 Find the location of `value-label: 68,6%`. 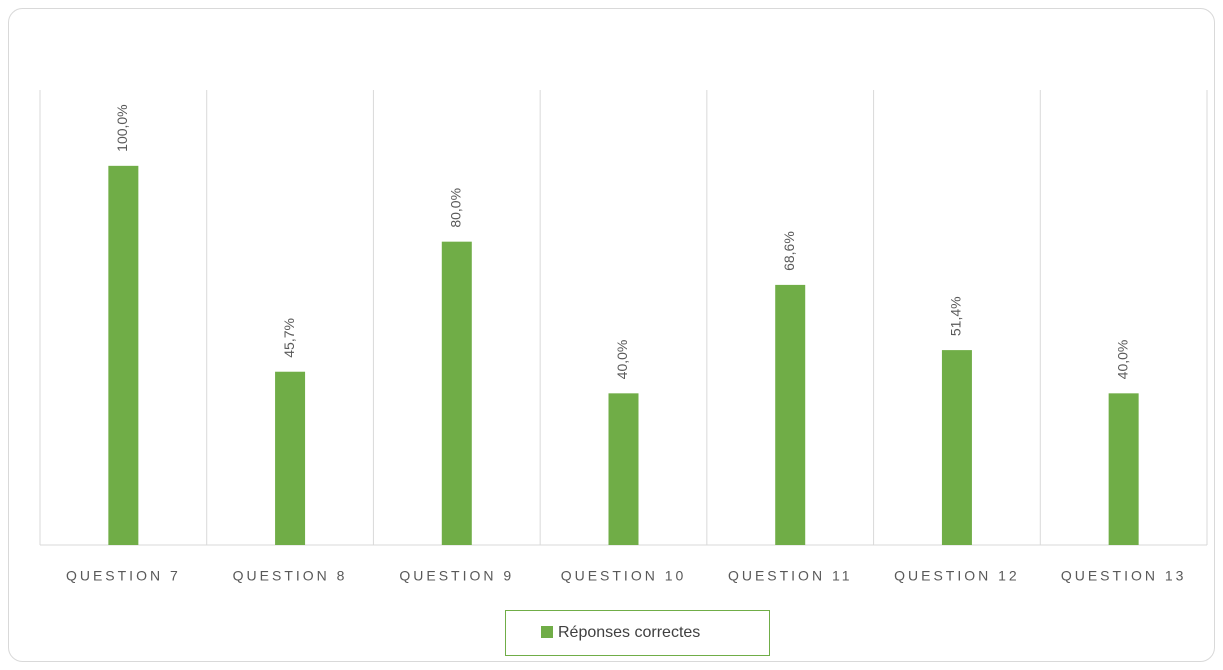

value-label: 68,6% is located at coordinates (789, 251).